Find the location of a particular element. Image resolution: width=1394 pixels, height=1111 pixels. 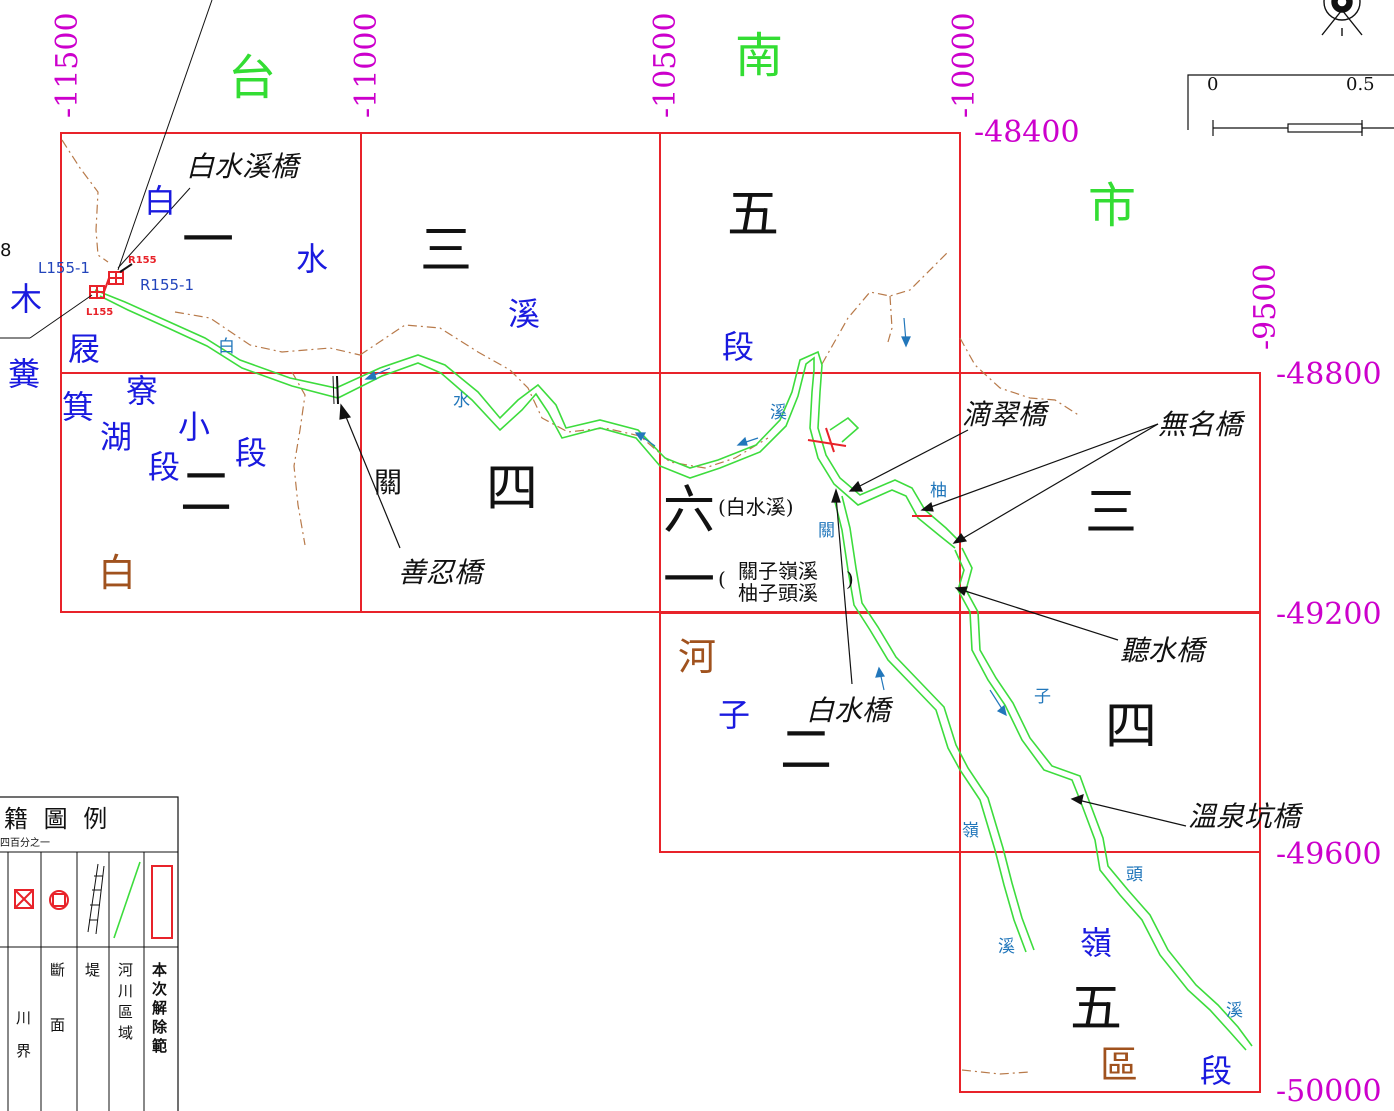

leader-lines is located at coordinates (106, 169).